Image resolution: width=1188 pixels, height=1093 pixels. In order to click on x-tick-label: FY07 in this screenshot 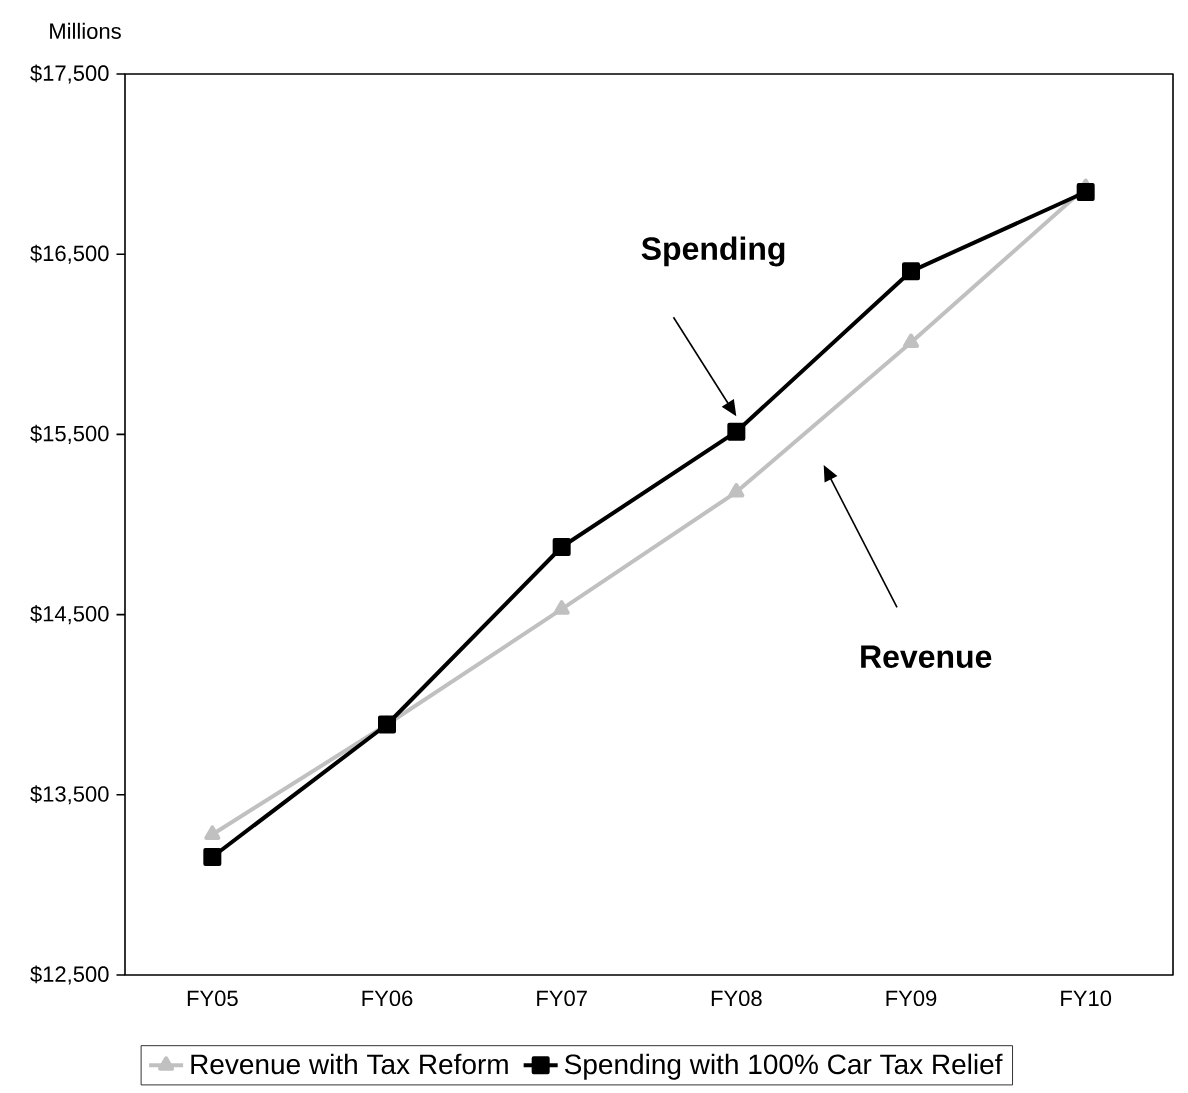, I will do `click(562, 998)`.